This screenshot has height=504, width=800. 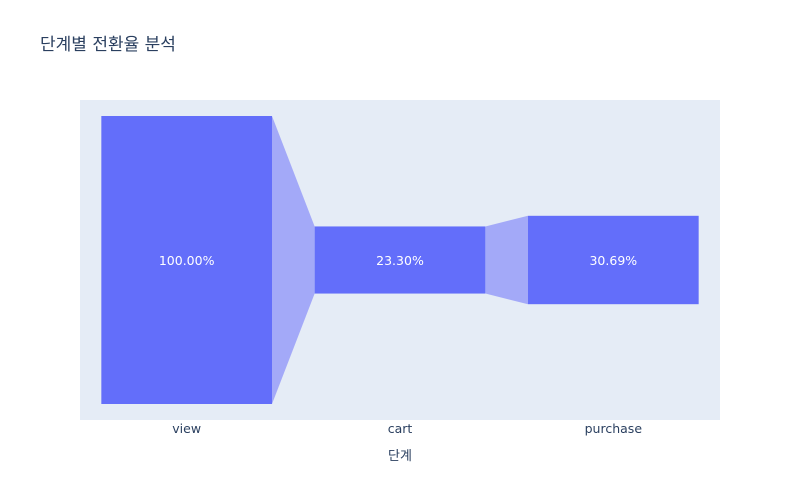 I want to click on funnel-bar-cart, so click(x=400, y=260).